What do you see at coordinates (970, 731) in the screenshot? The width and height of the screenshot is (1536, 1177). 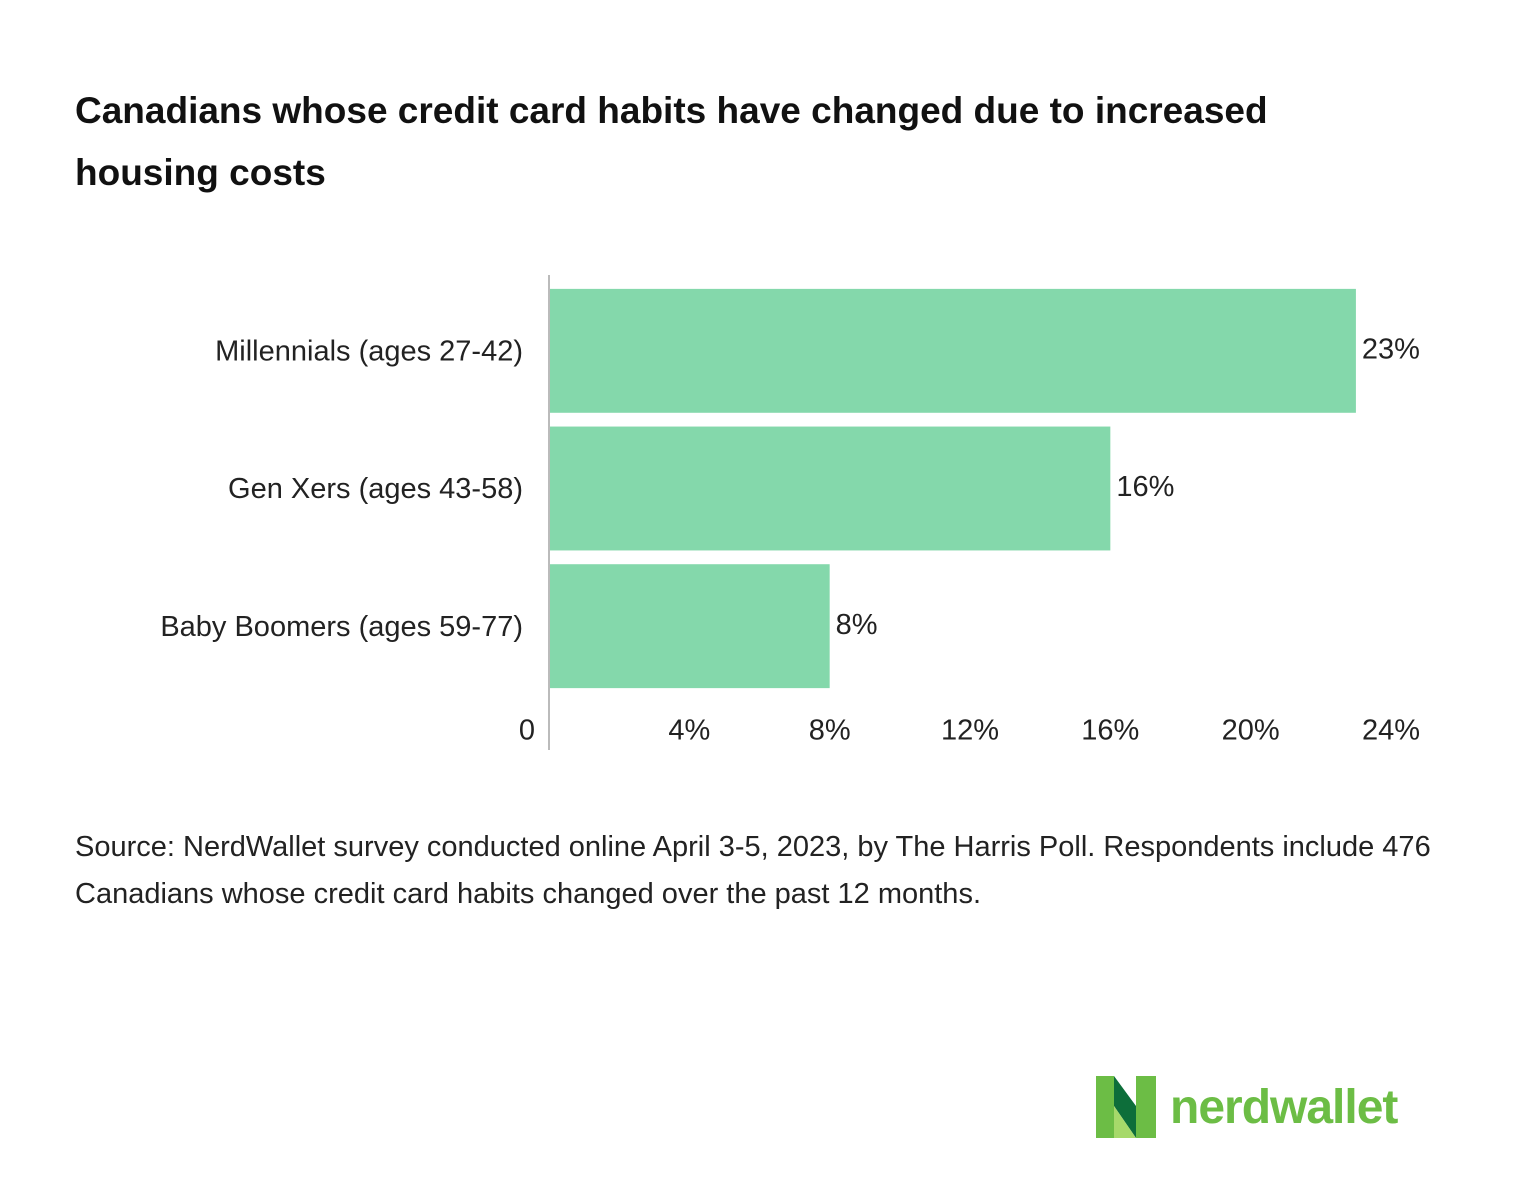 I see `x-tick-label: 12%` at bounding box center [970, 731].